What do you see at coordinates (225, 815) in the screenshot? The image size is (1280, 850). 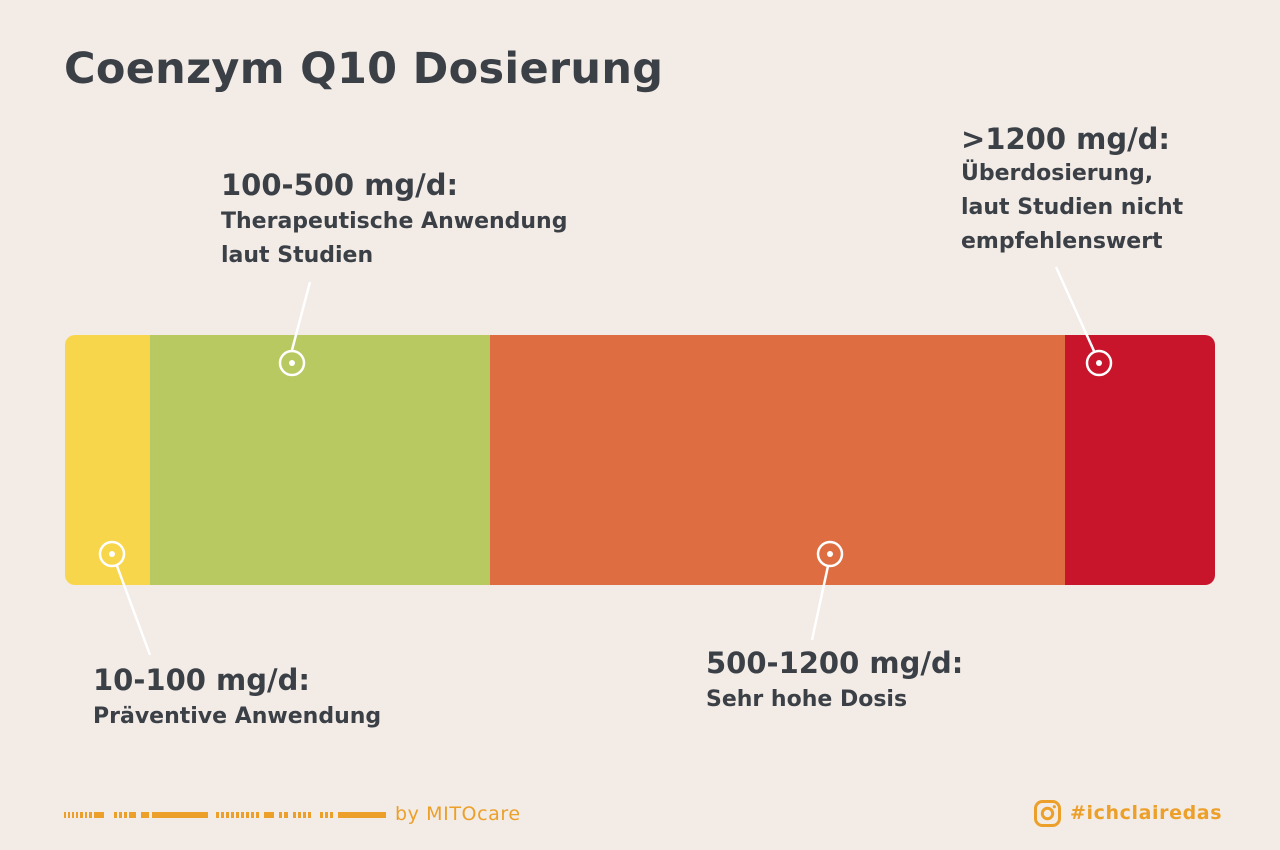 I see `footer-decoration` at bounding box center [225, 815].